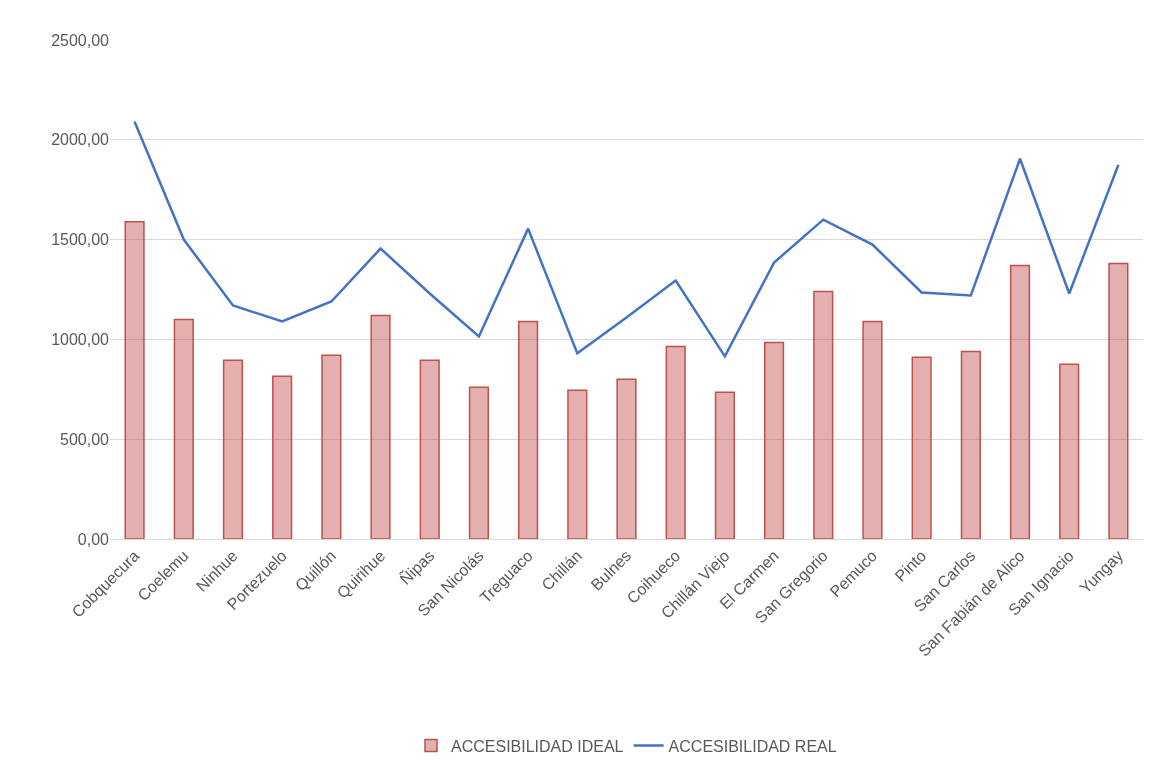 The height and width of the screenshot is (774, 1173). Describe the element at coordinates (80, 140) in the screenshot. I see `y-tick-label: 2000,00` at that location.